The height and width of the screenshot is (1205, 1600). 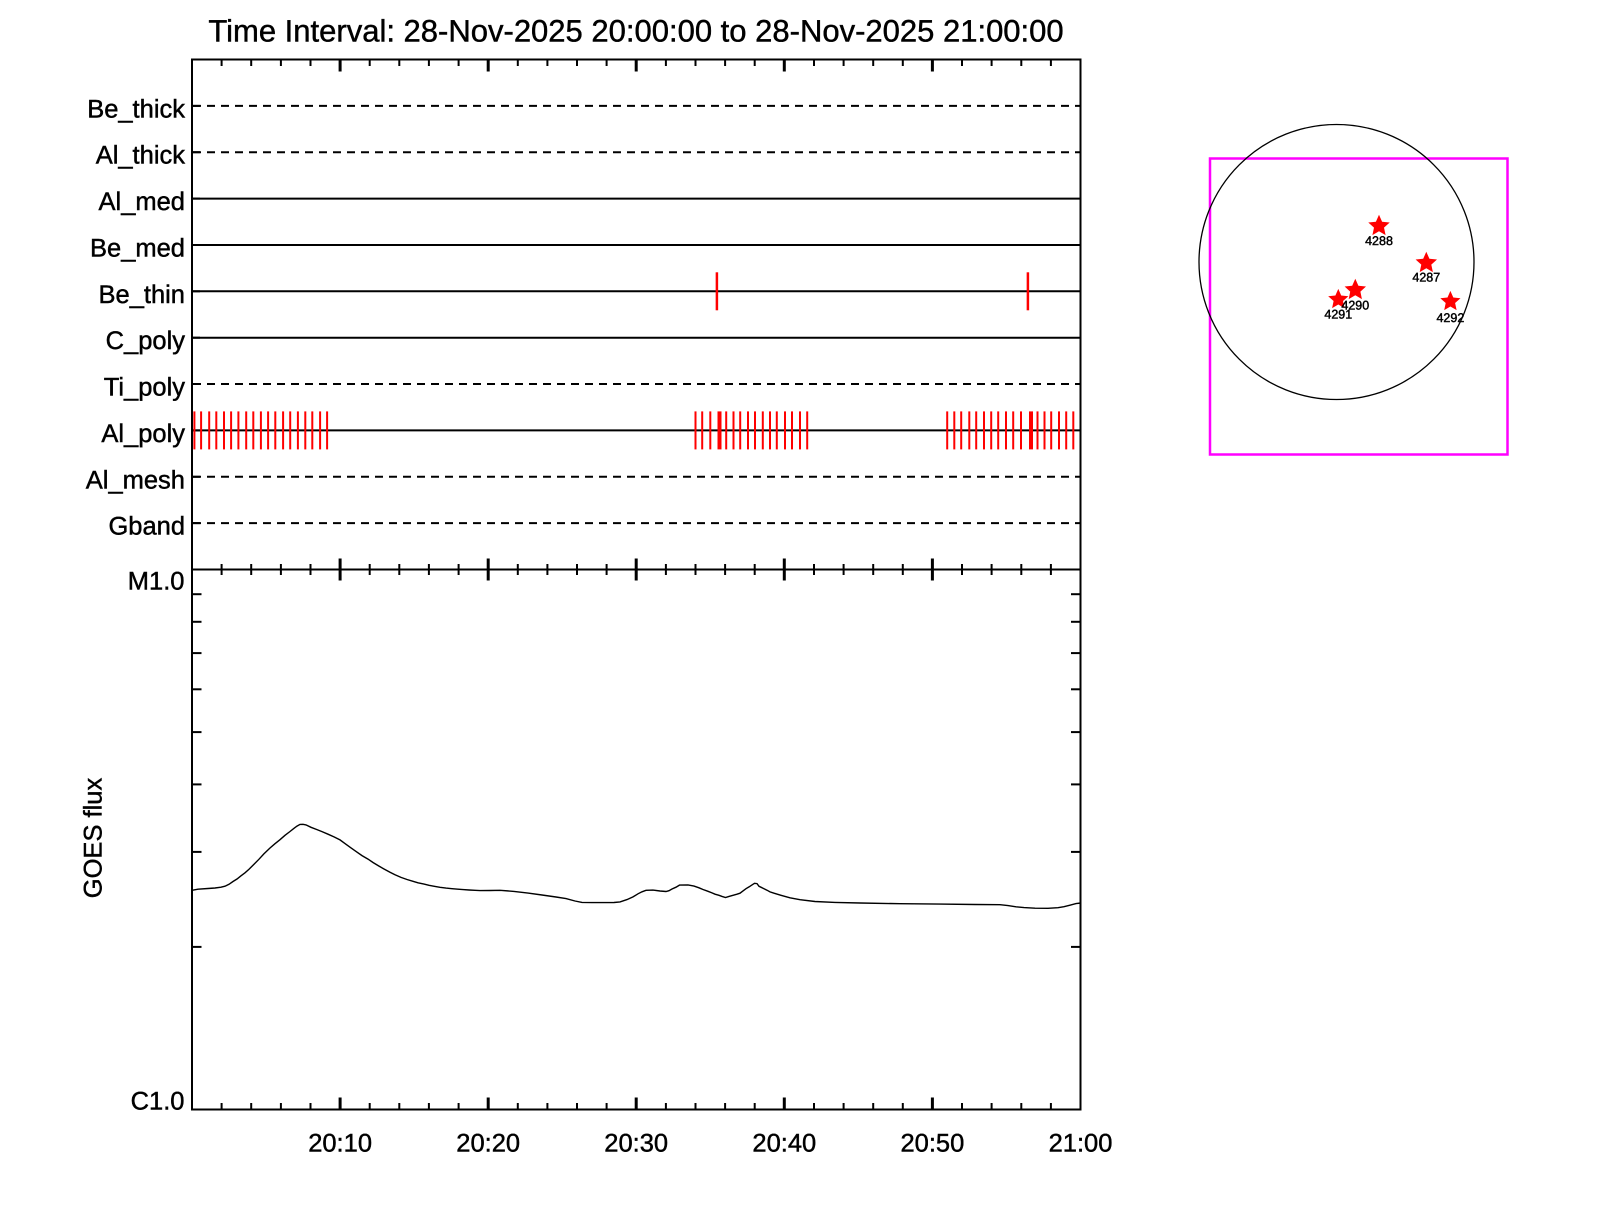 I want to click on svg-text: 4290, so click(x=1355, y=306).